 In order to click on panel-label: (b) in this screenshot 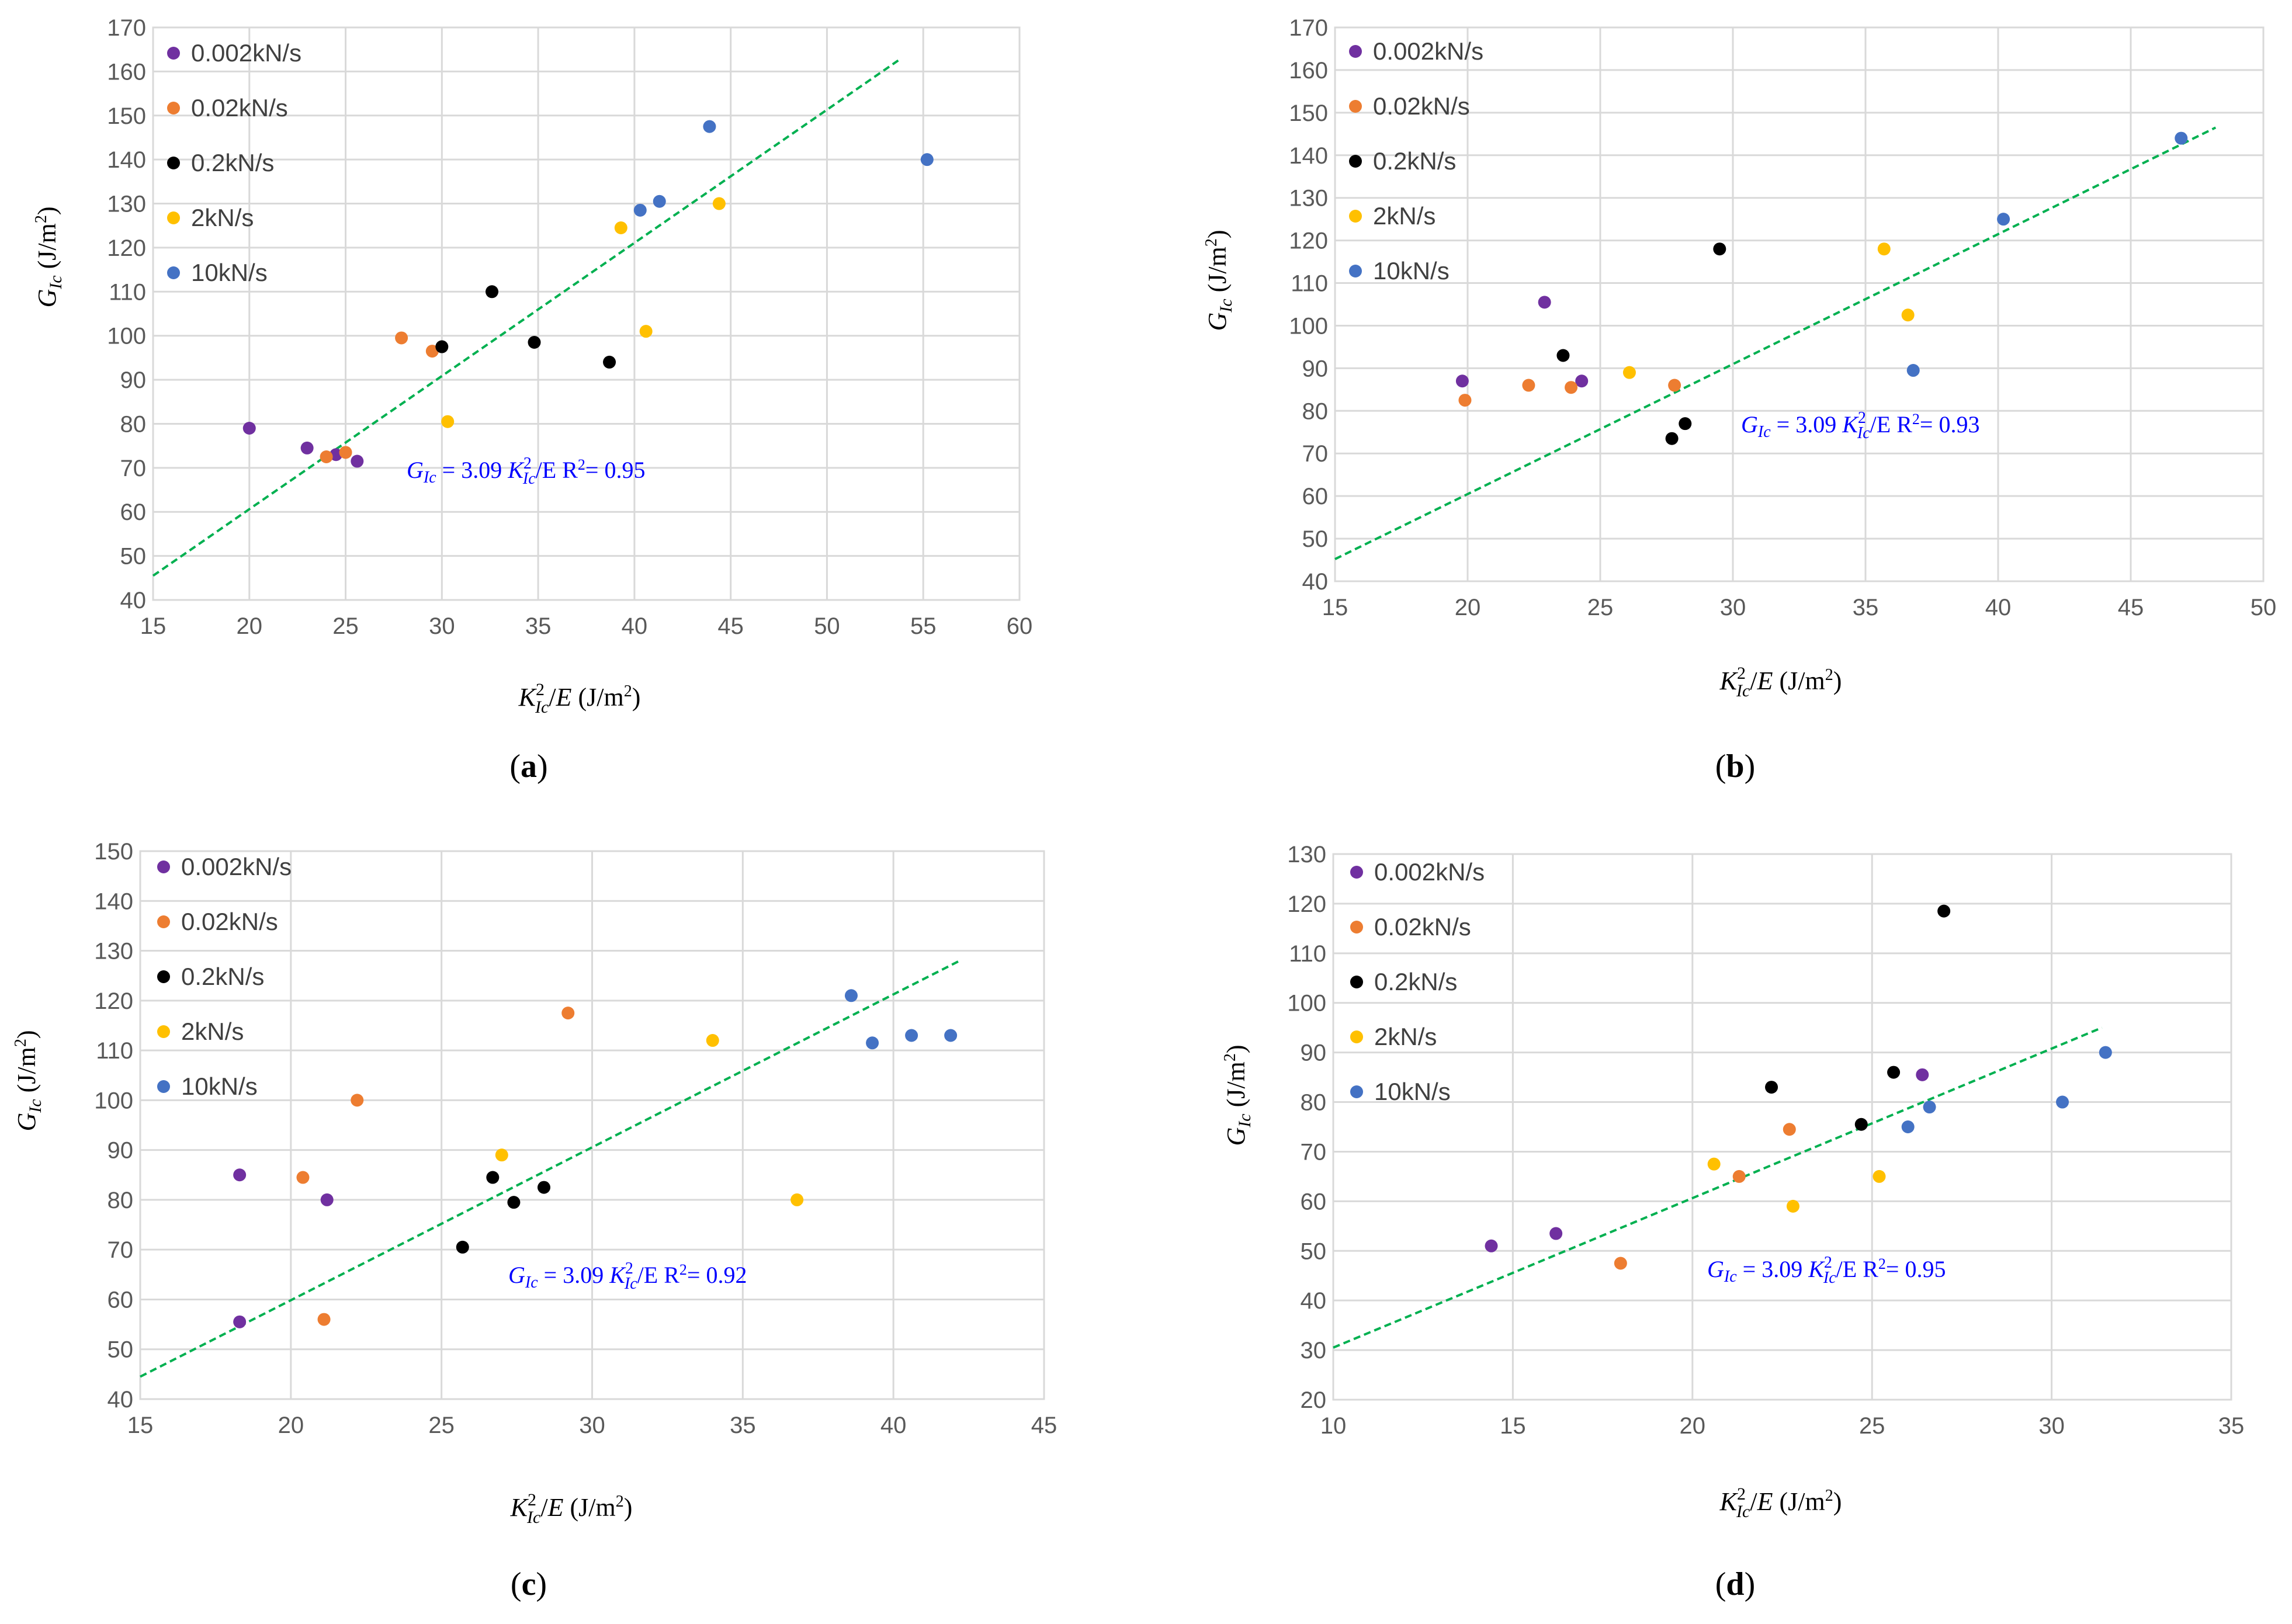, I will do `click(1735, 766)`.